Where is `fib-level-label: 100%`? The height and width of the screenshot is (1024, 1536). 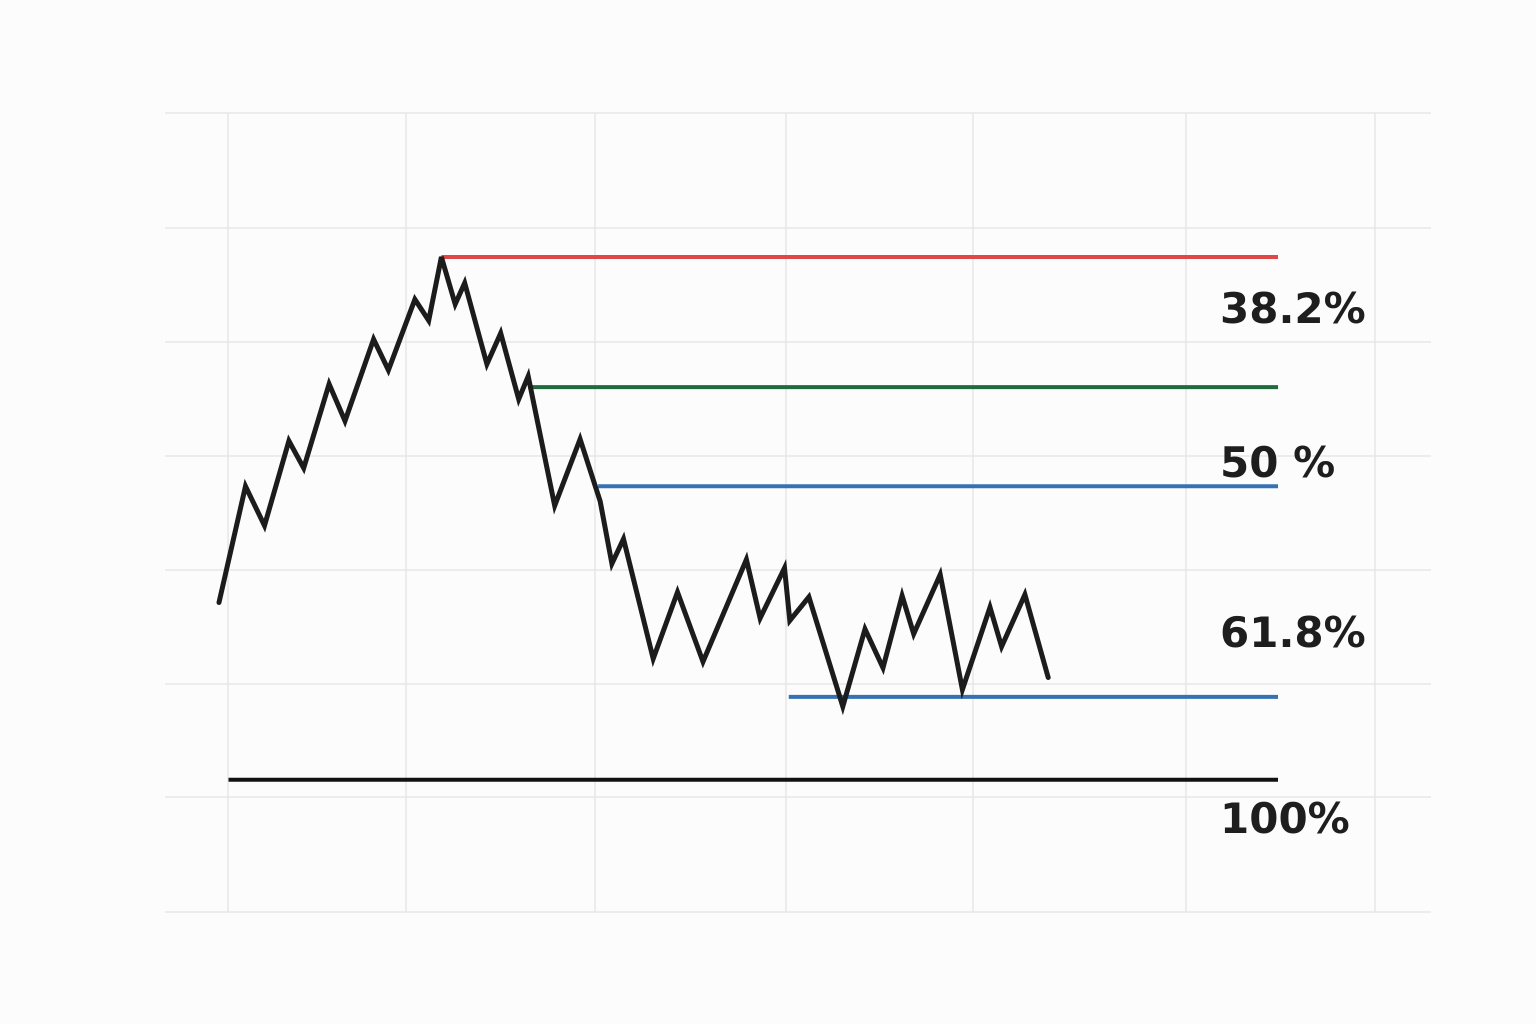
fib-level-label: 100% is located at coordinates (1285, 818).